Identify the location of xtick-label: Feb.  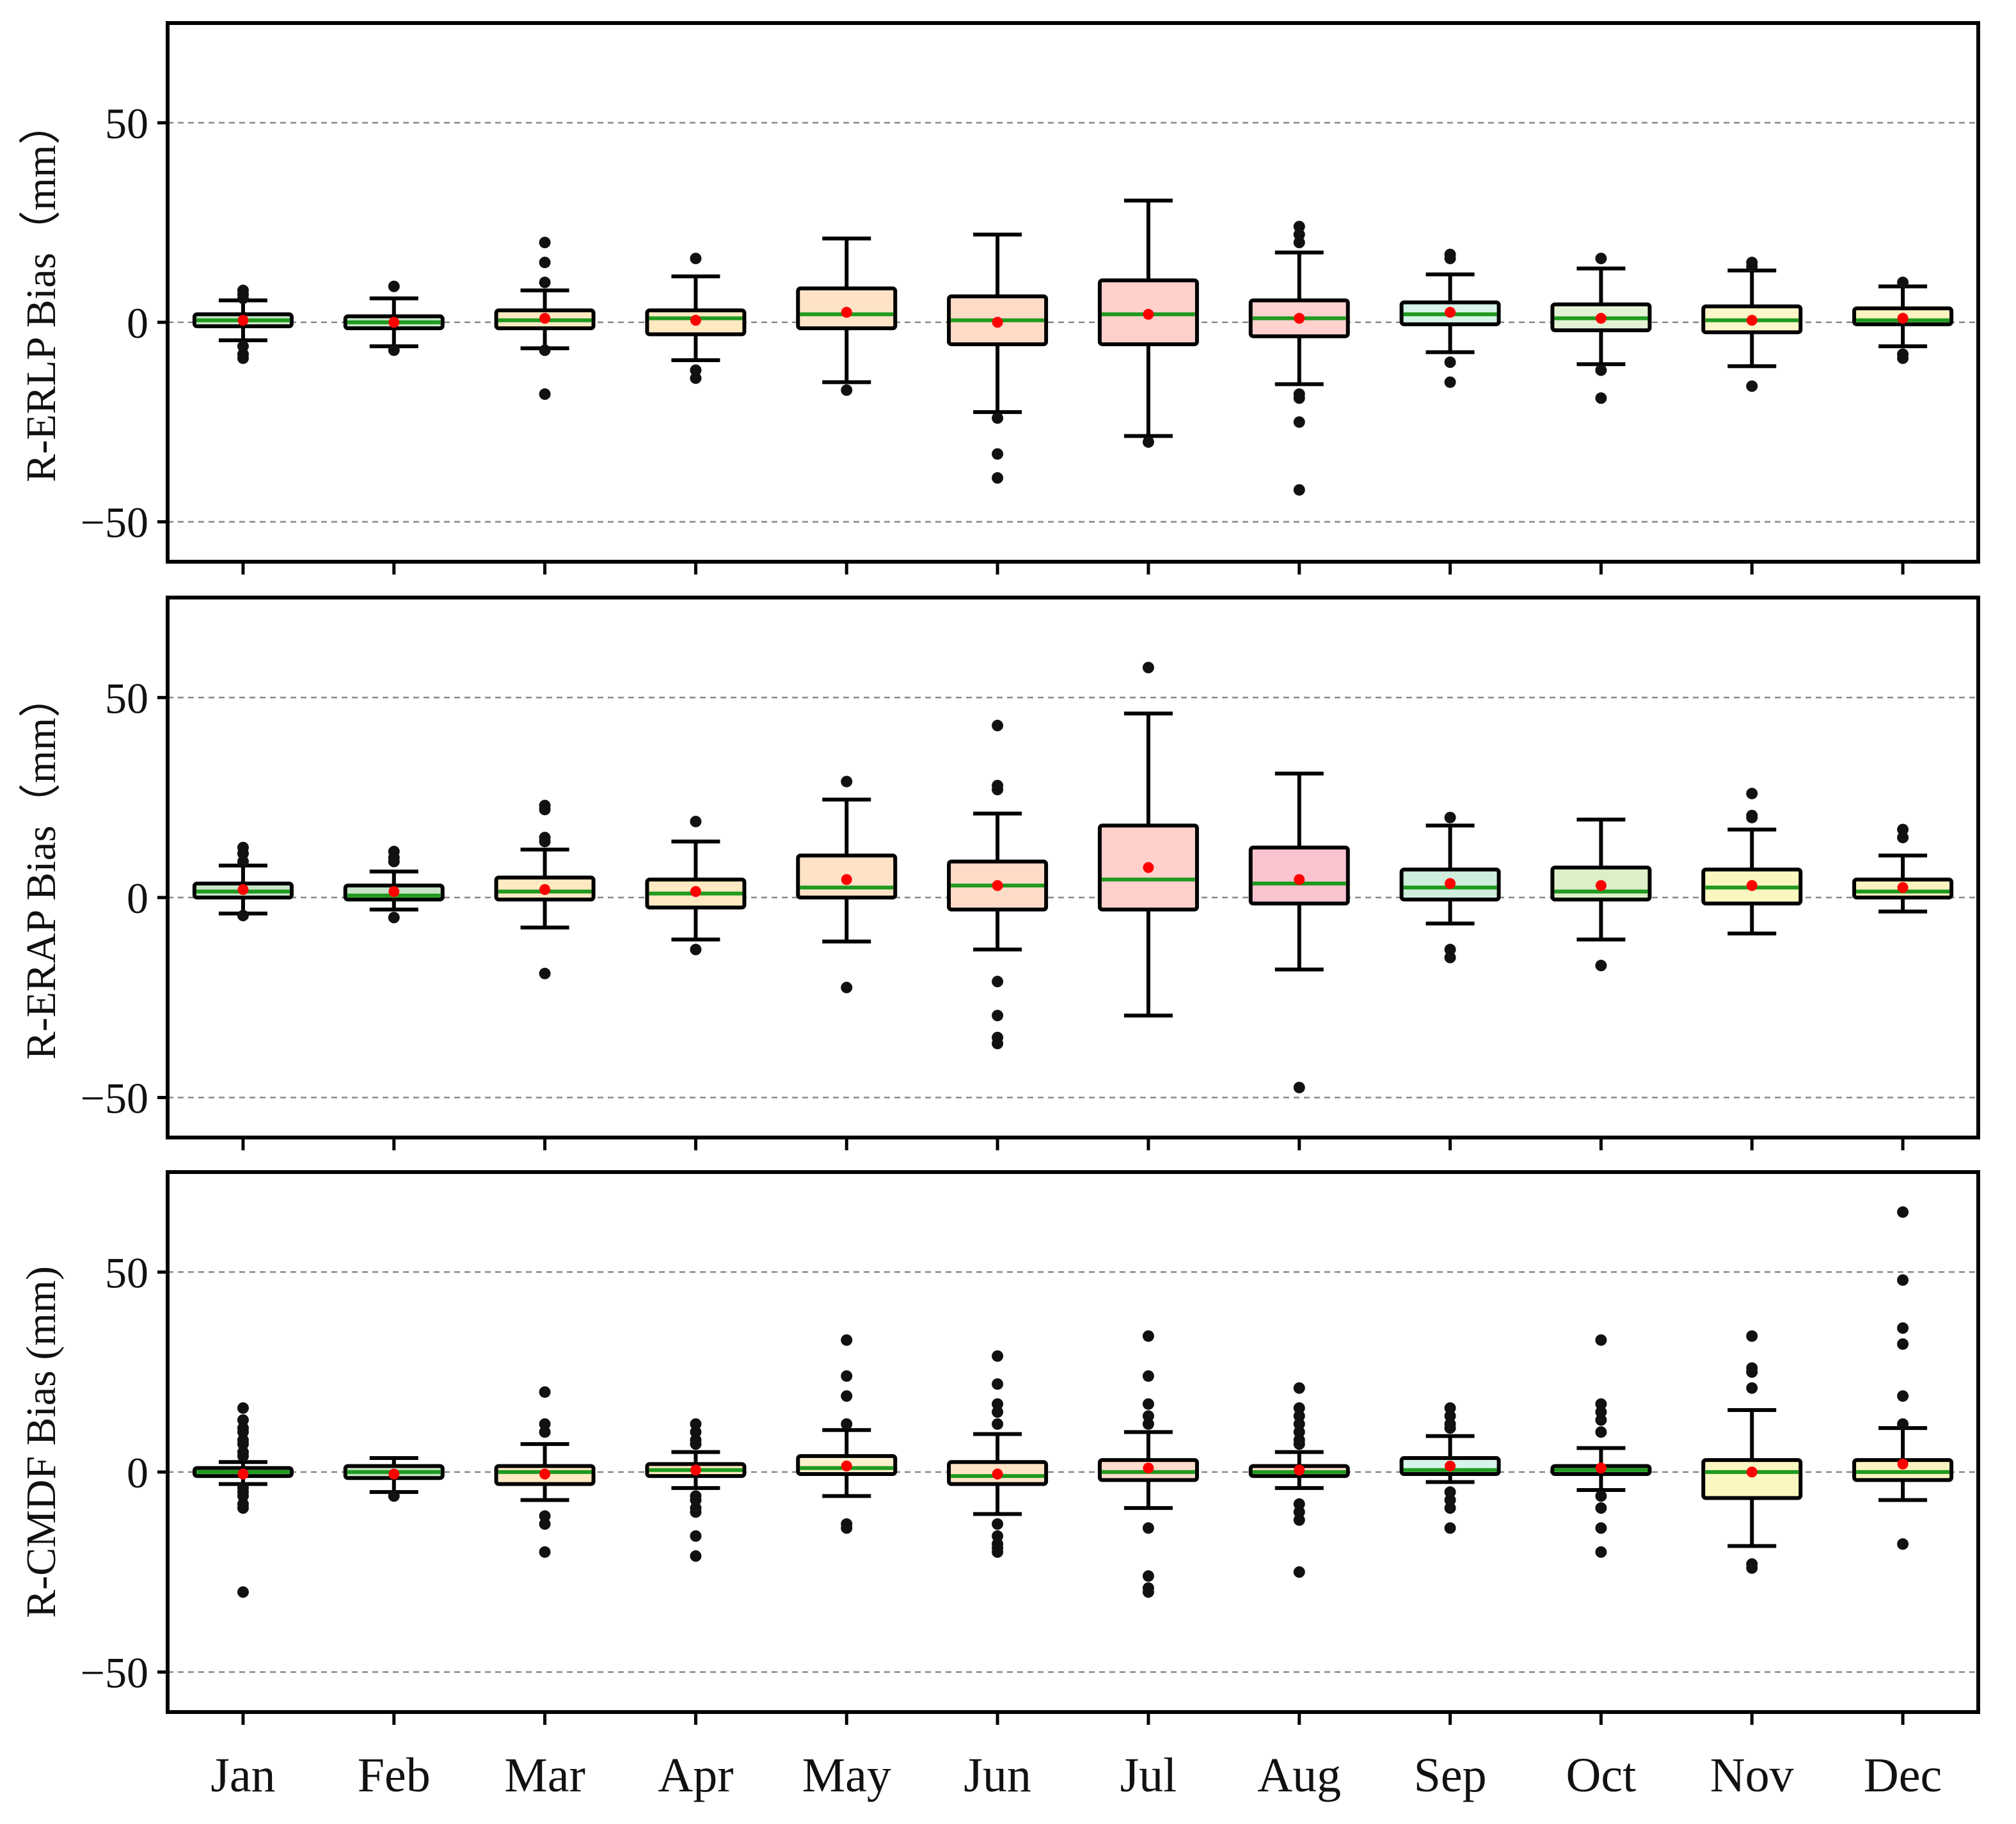
(394, 1775).